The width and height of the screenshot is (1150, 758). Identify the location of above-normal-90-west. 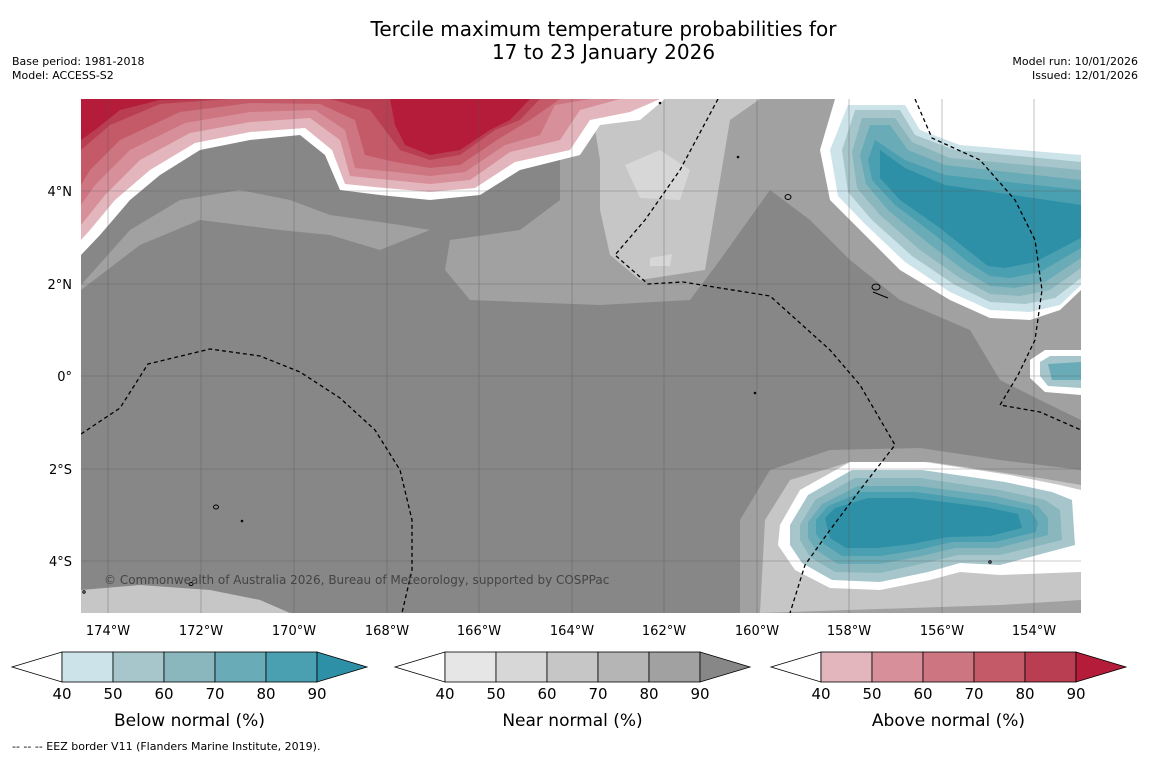
(145, 119).